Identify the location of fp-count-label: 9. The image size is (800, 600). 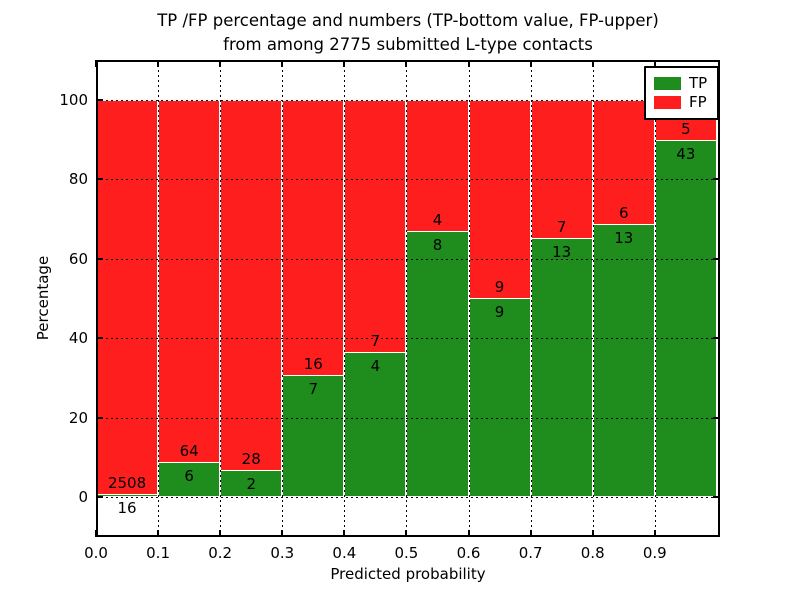
(499, 286).